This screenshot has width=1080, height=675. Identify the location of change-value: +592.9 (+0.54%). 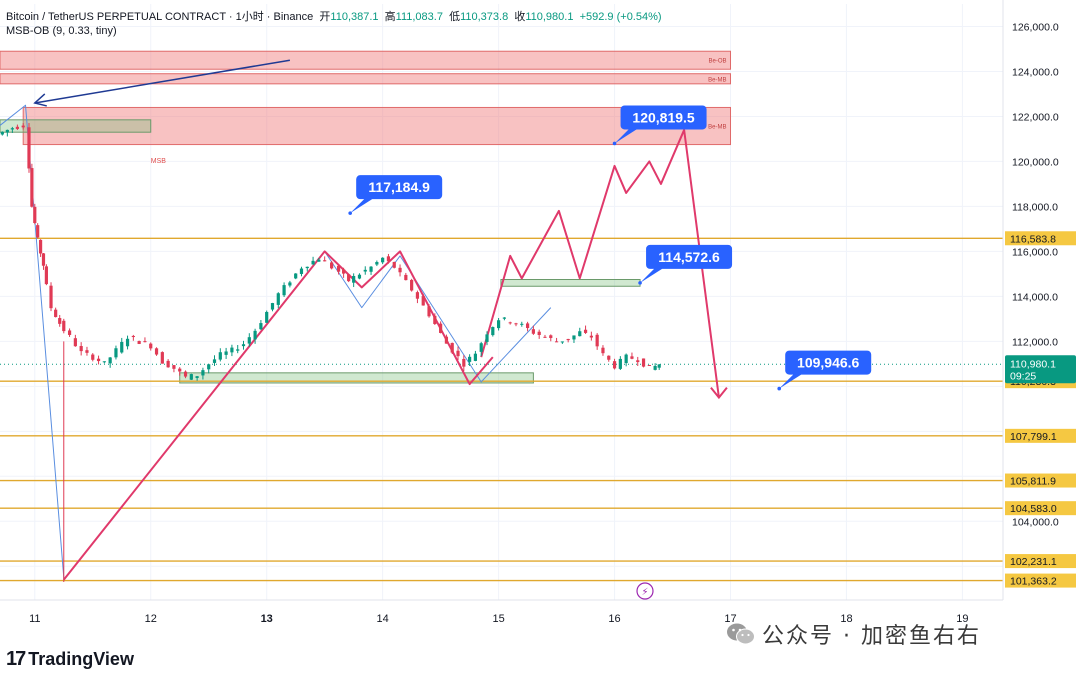
(620, 17).